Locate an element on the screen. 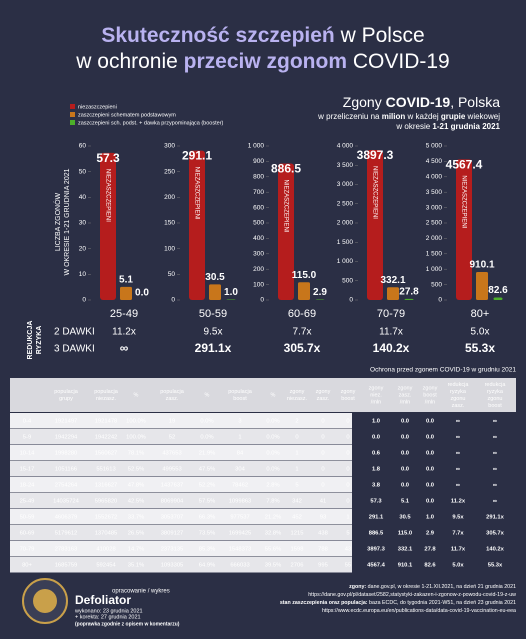 Image resolution: width=526 pixels, height=639 pixels. reduction-value: 55.3x is located at coordinates (480, 348).